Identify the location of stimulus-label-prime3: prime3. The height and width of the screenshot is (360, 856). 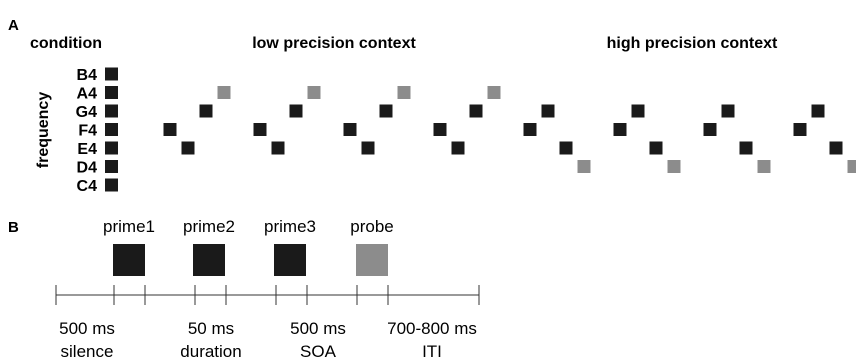
(290, 226).